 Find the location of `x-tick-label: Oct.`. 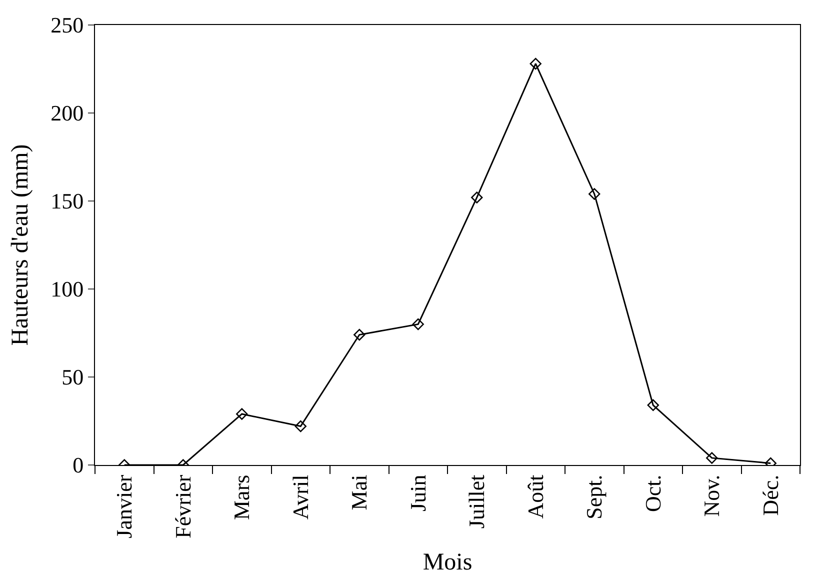

x-tick-label: Oct. is located at coordinates (653, 493).